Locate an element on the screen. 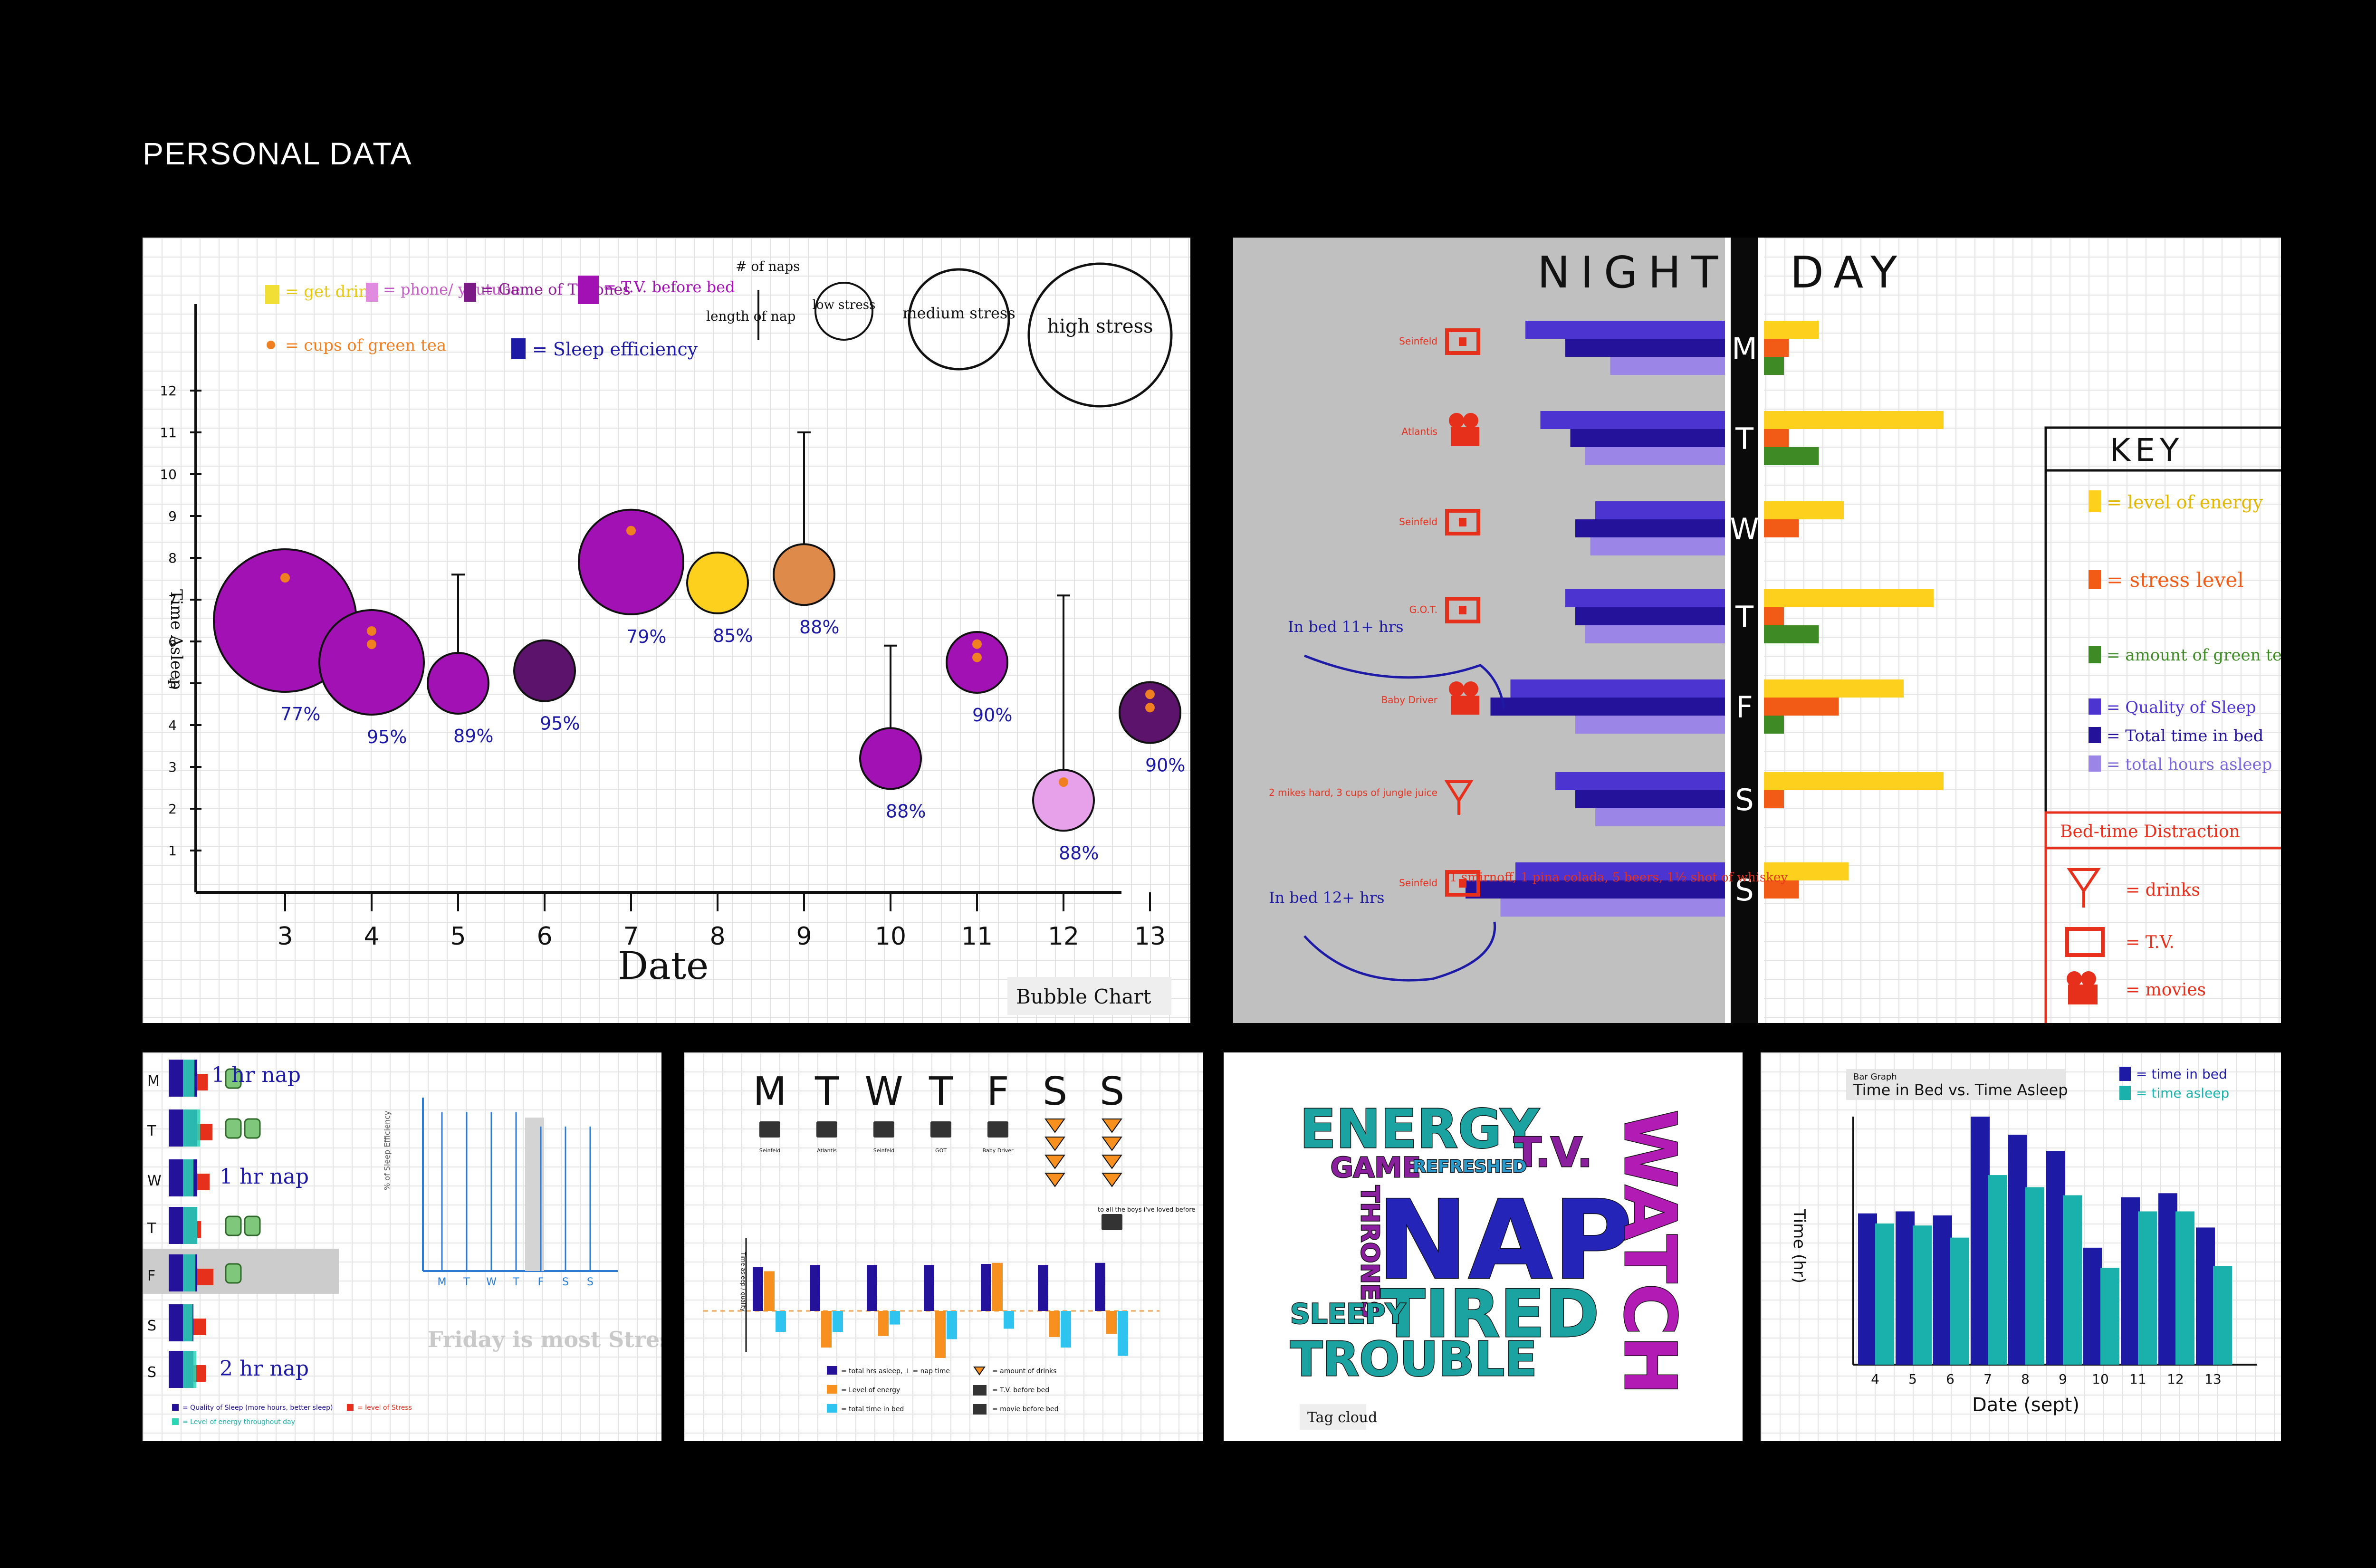  caption-bg is located at coordinates (1089, 996).